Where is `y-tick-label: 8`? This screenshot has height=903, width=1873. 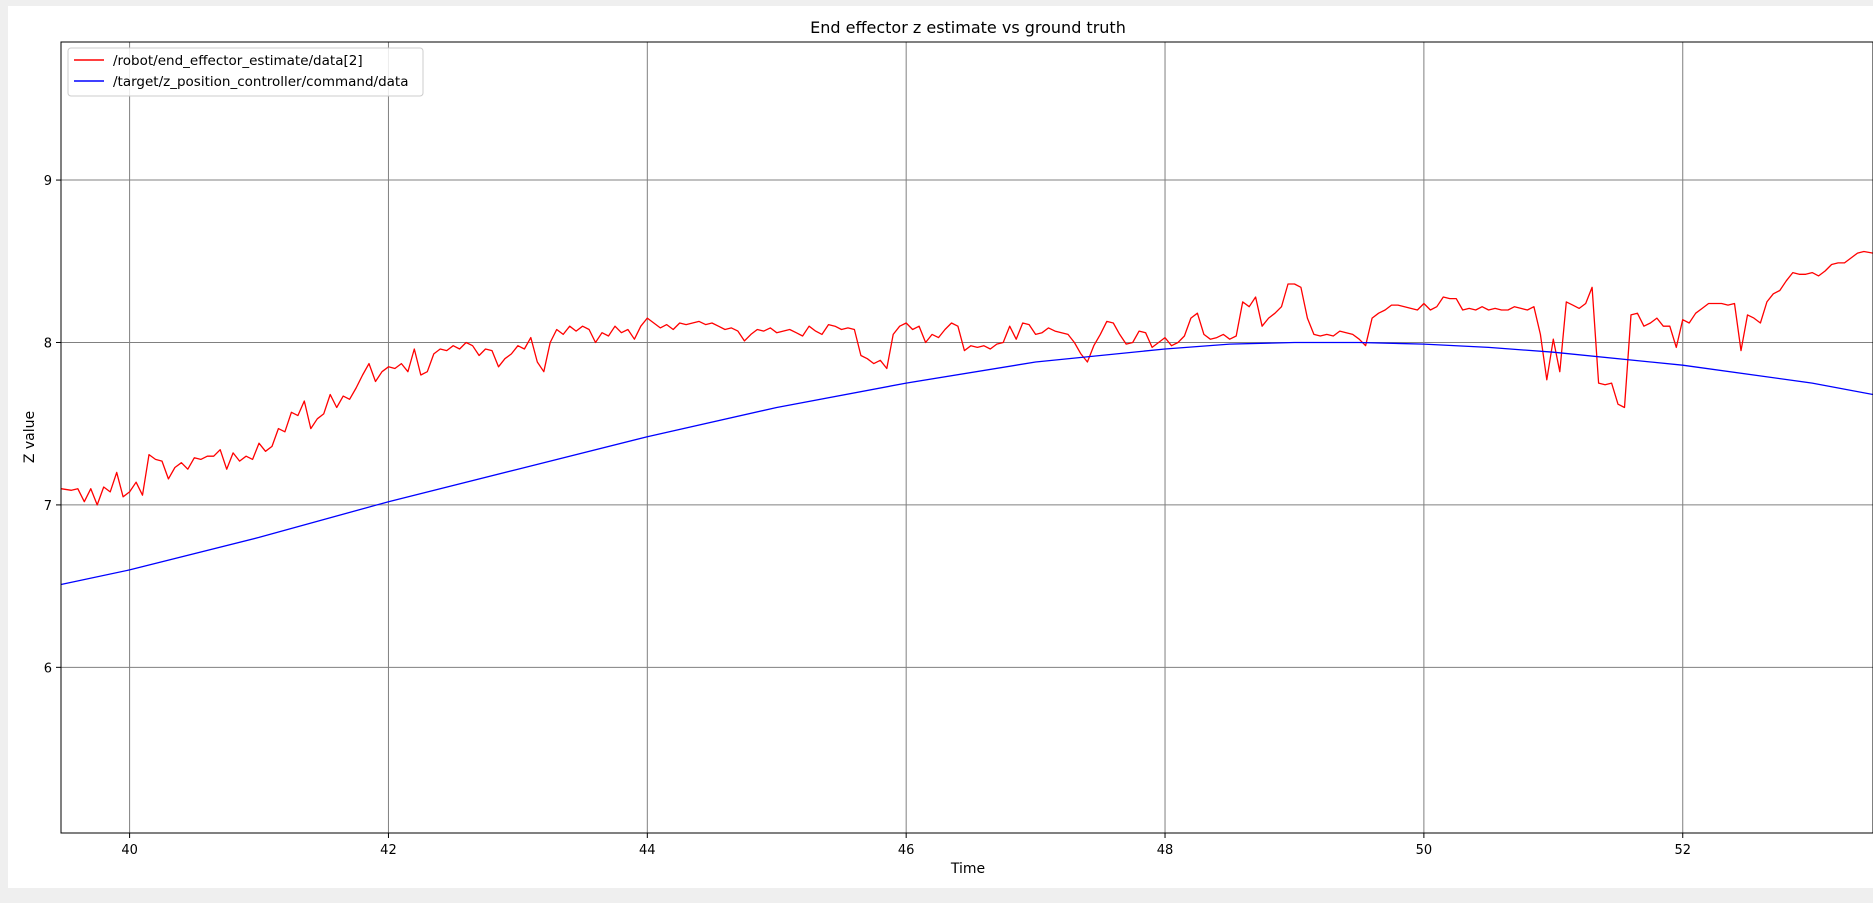
y-tick-label: 8 is located at coordinates (48, 343).